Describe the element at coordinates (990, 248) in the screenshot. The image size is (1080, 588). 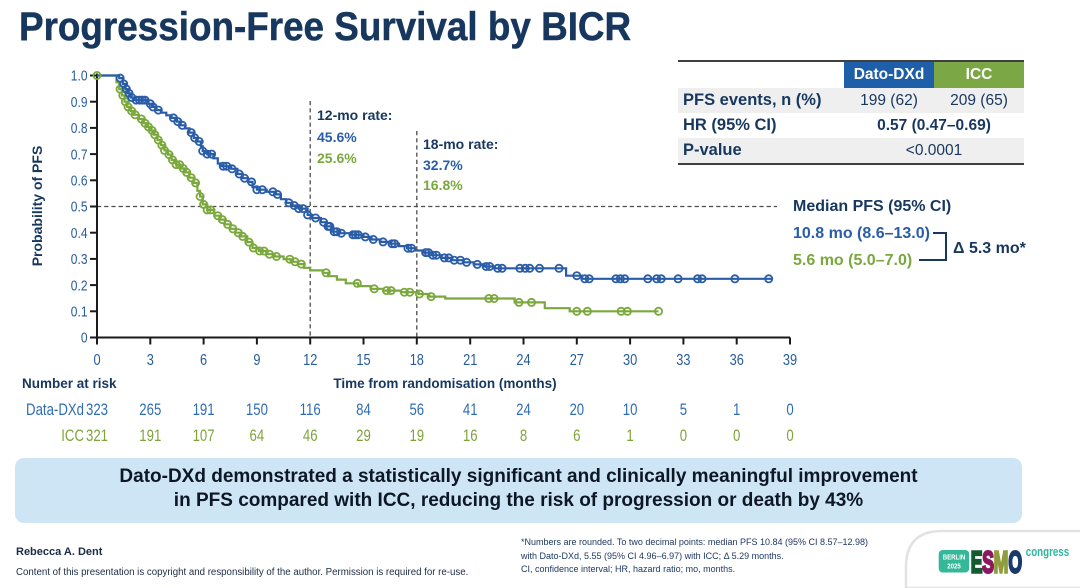
I see `svg-text: Δ 5.3 mo*` at that location.